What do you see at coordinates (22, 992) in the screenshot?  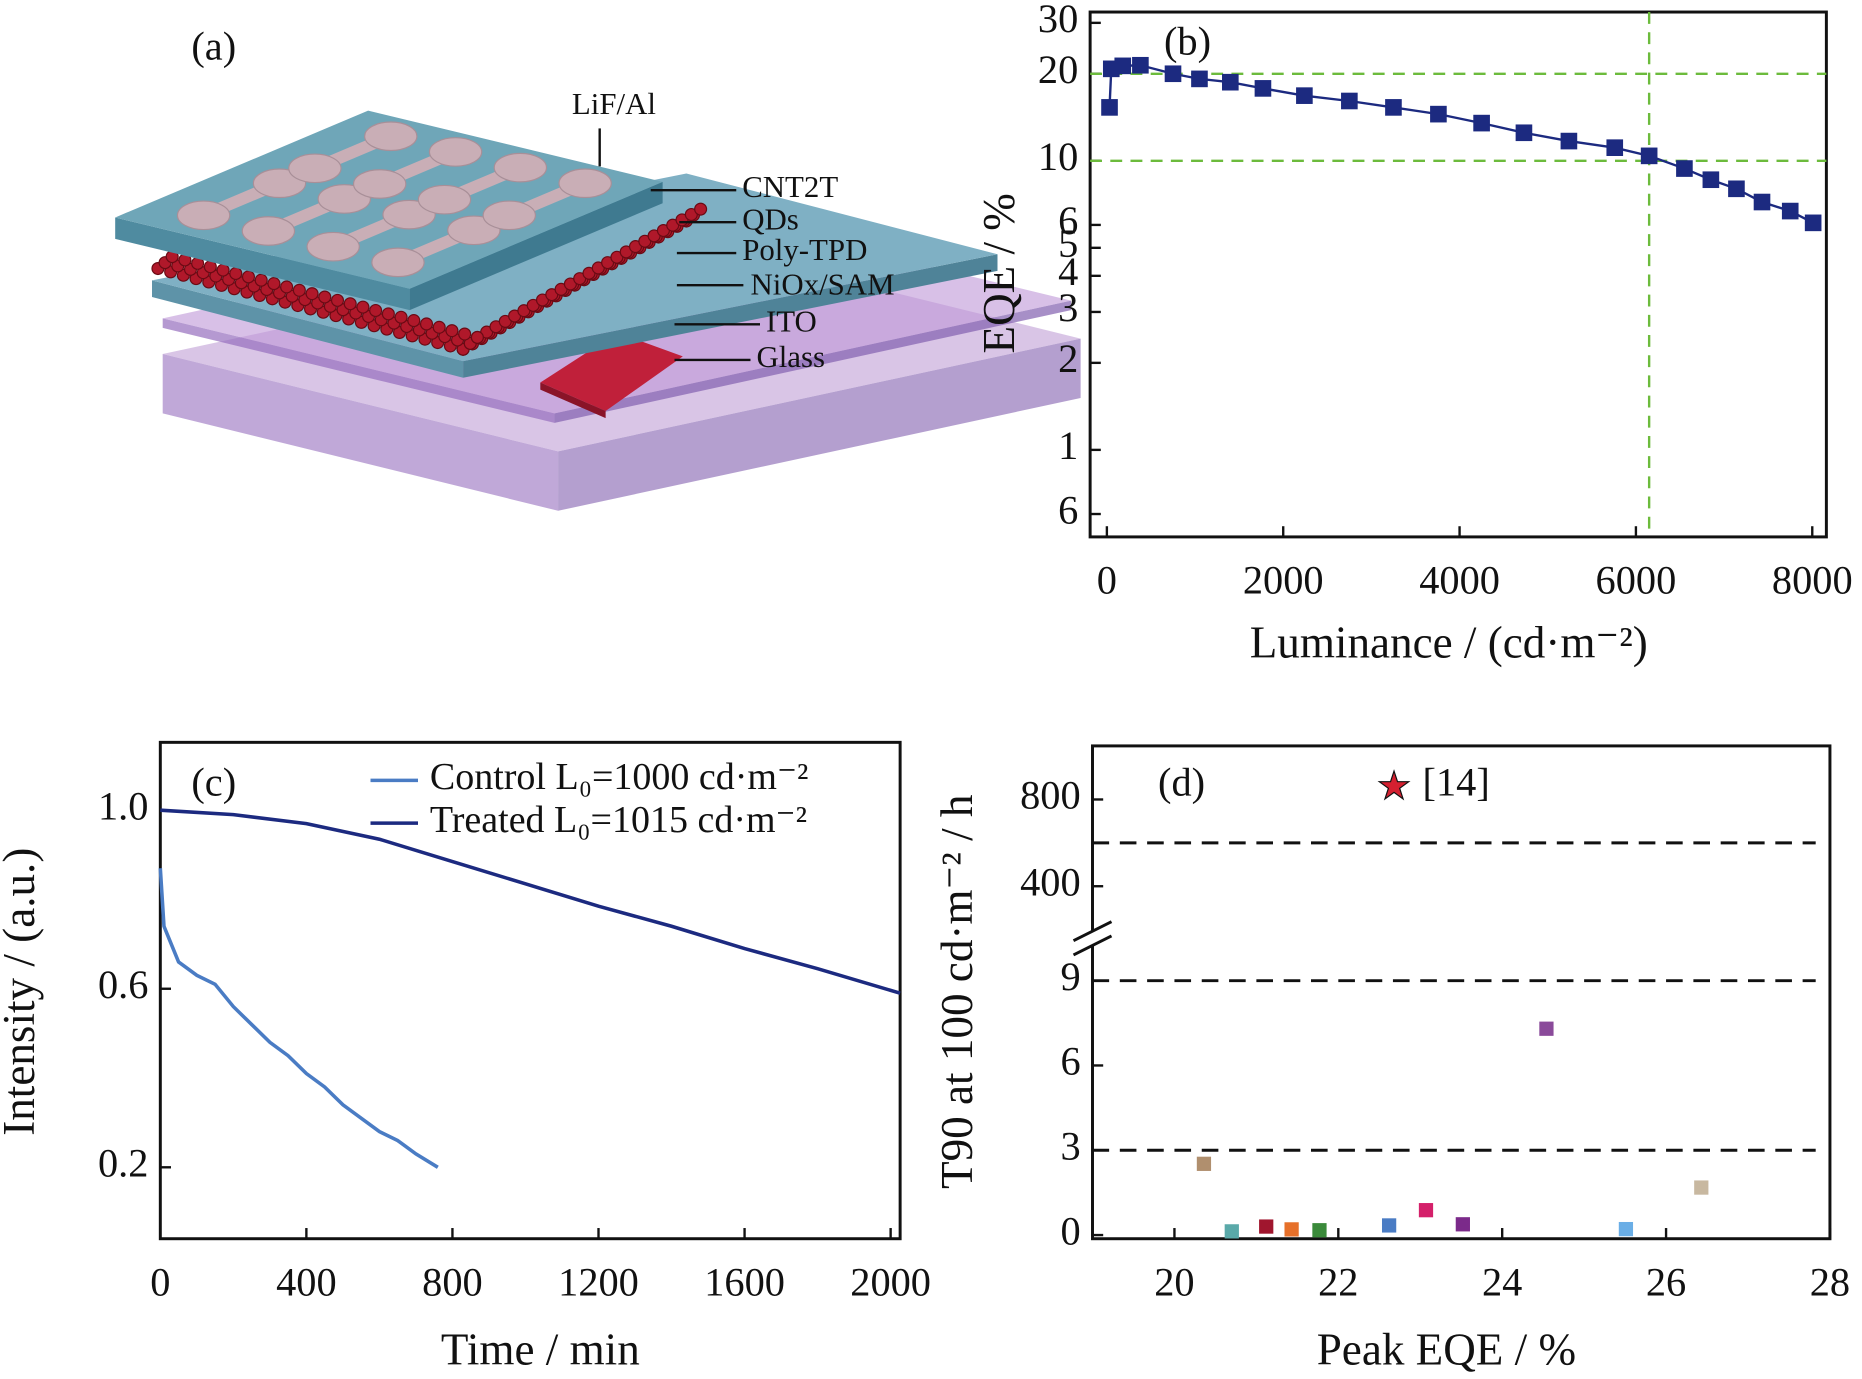 I see `y-axis-label: Intensity / (a.u.)` at bounding box center [22, 992].